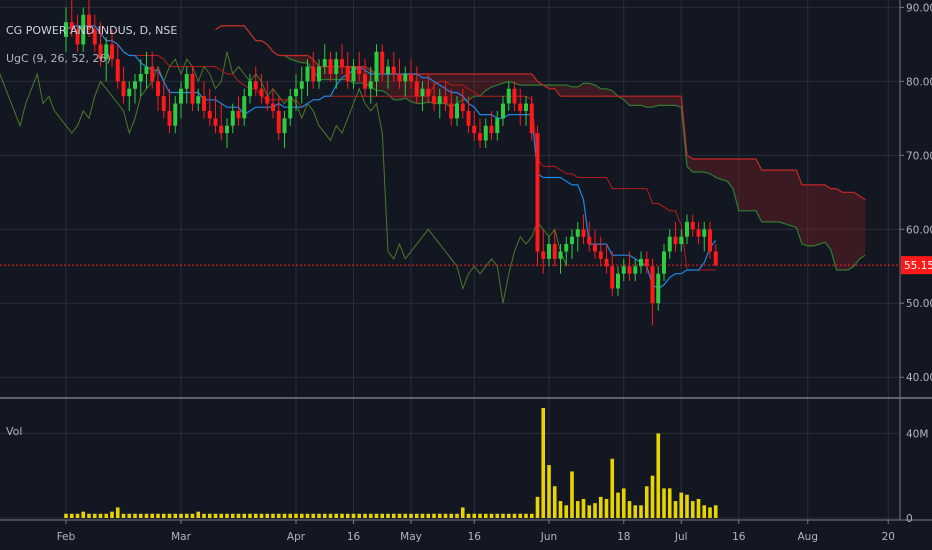 The image size is (932, 550). Describe the element at coordinates (58, 58) in the screenshot. I see `indicator-label: UgC (9, 26, 52, 26)` at that location.